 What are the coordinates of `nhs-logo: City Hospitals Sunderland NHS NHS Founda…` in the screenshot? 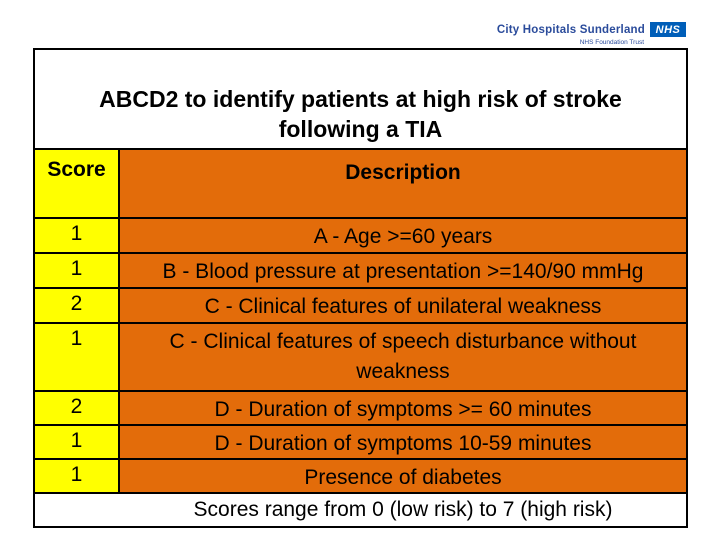 It's located at (591, 34).